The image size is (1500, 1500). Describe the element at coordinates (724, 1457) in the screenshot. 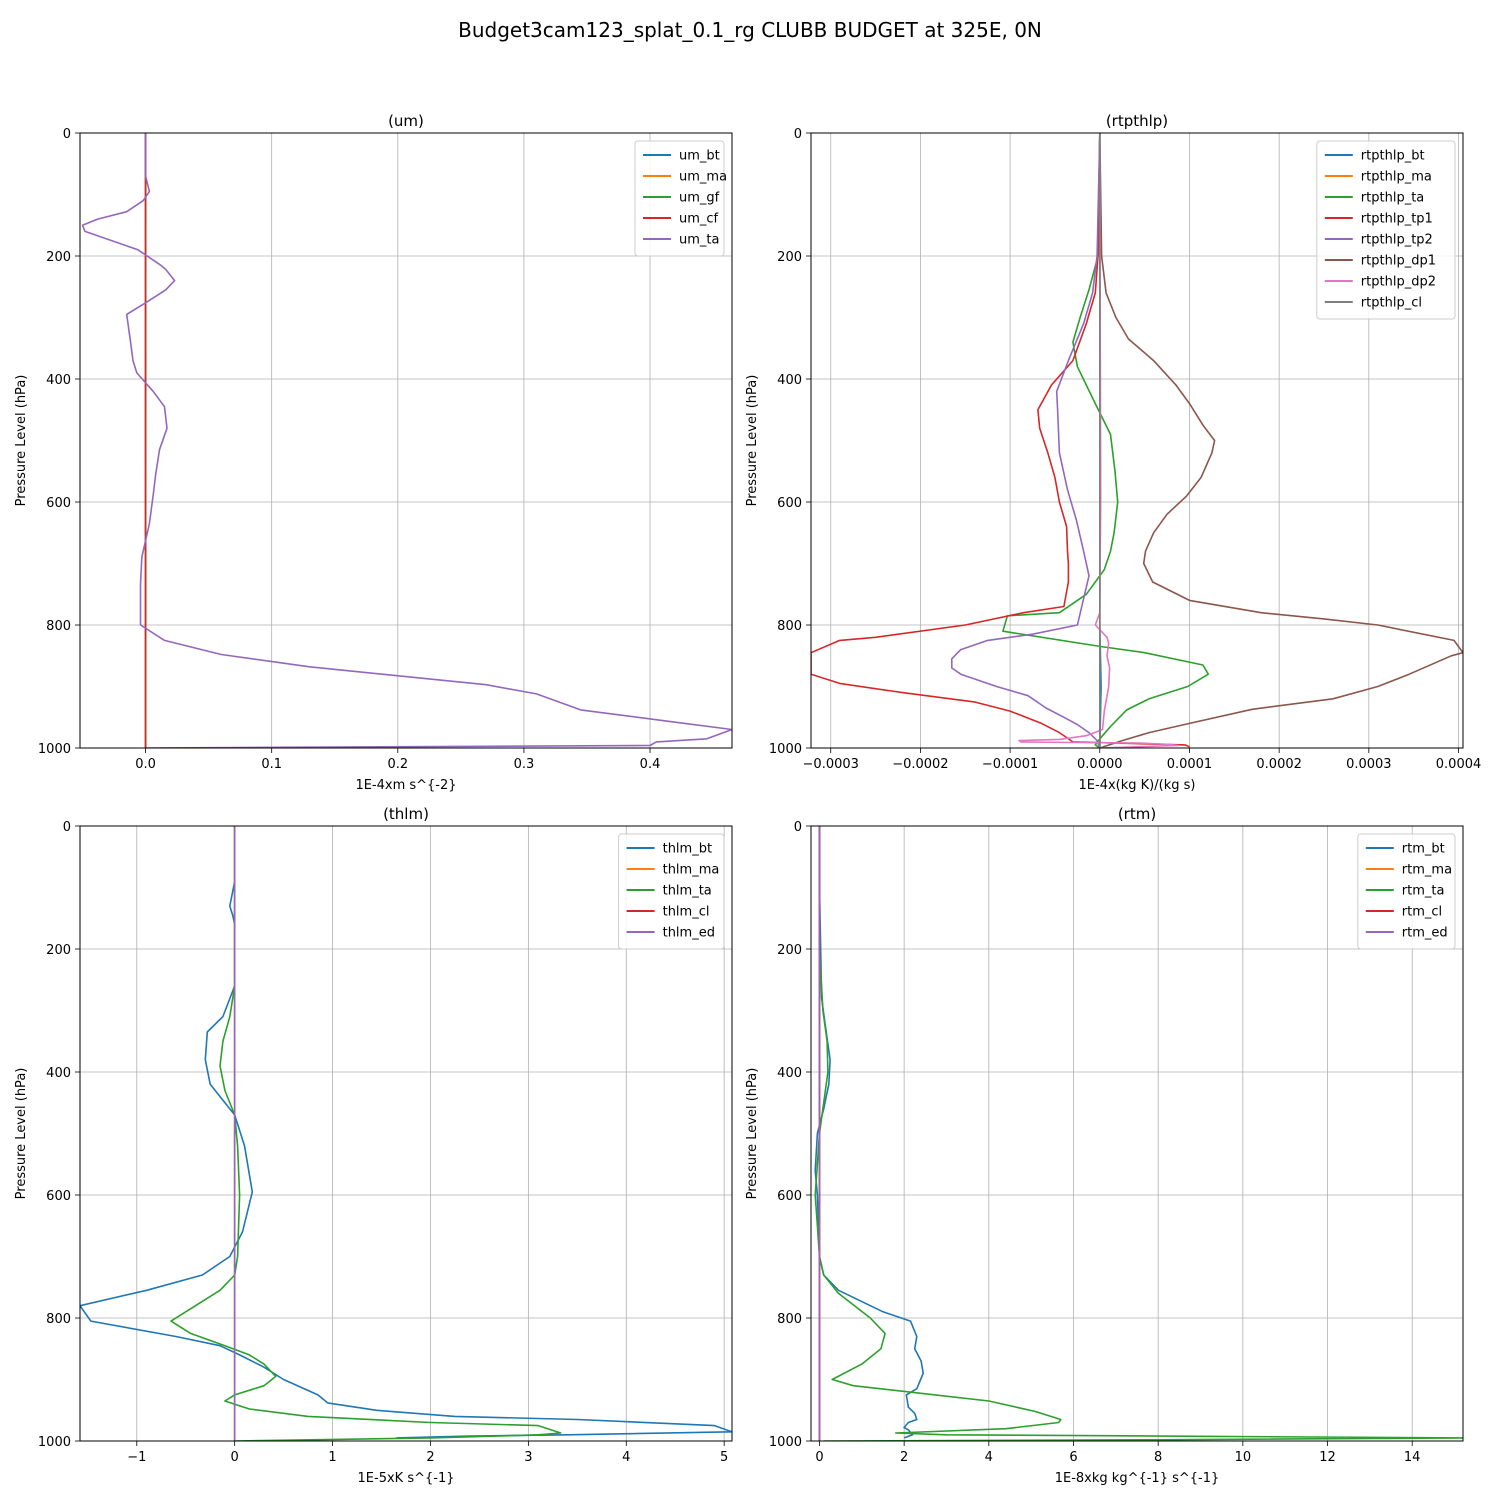

I see `x-tick-label: 5` at that location.